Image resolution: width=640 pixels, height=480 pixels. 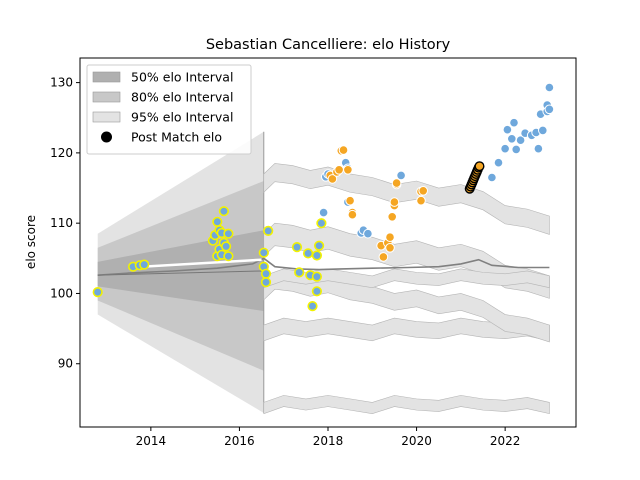 What do you see at coordinates (182, 97) in the screenshot?
I see `legend-label-1: 80% elo Interval` at bounding box center [182, 97].